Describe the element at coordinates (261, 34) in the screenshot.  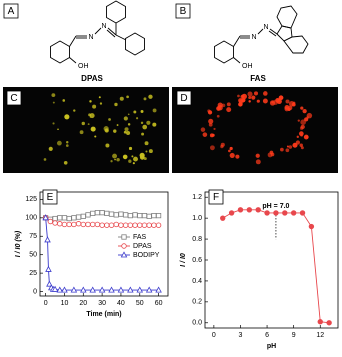
I see `molecule-fas` at that location.